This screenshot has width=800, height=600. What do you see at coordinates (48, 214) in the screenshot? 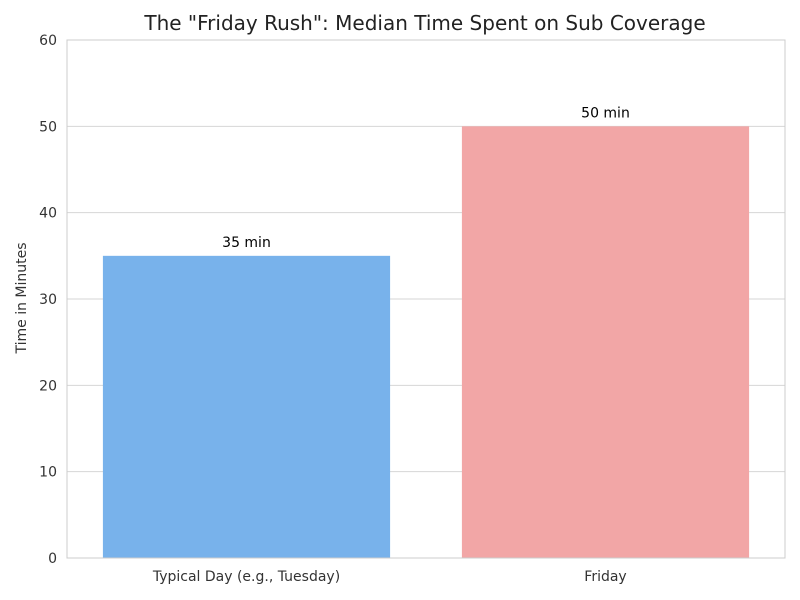
I see `y-tick-label: 40` at bounding box center [48, 214].